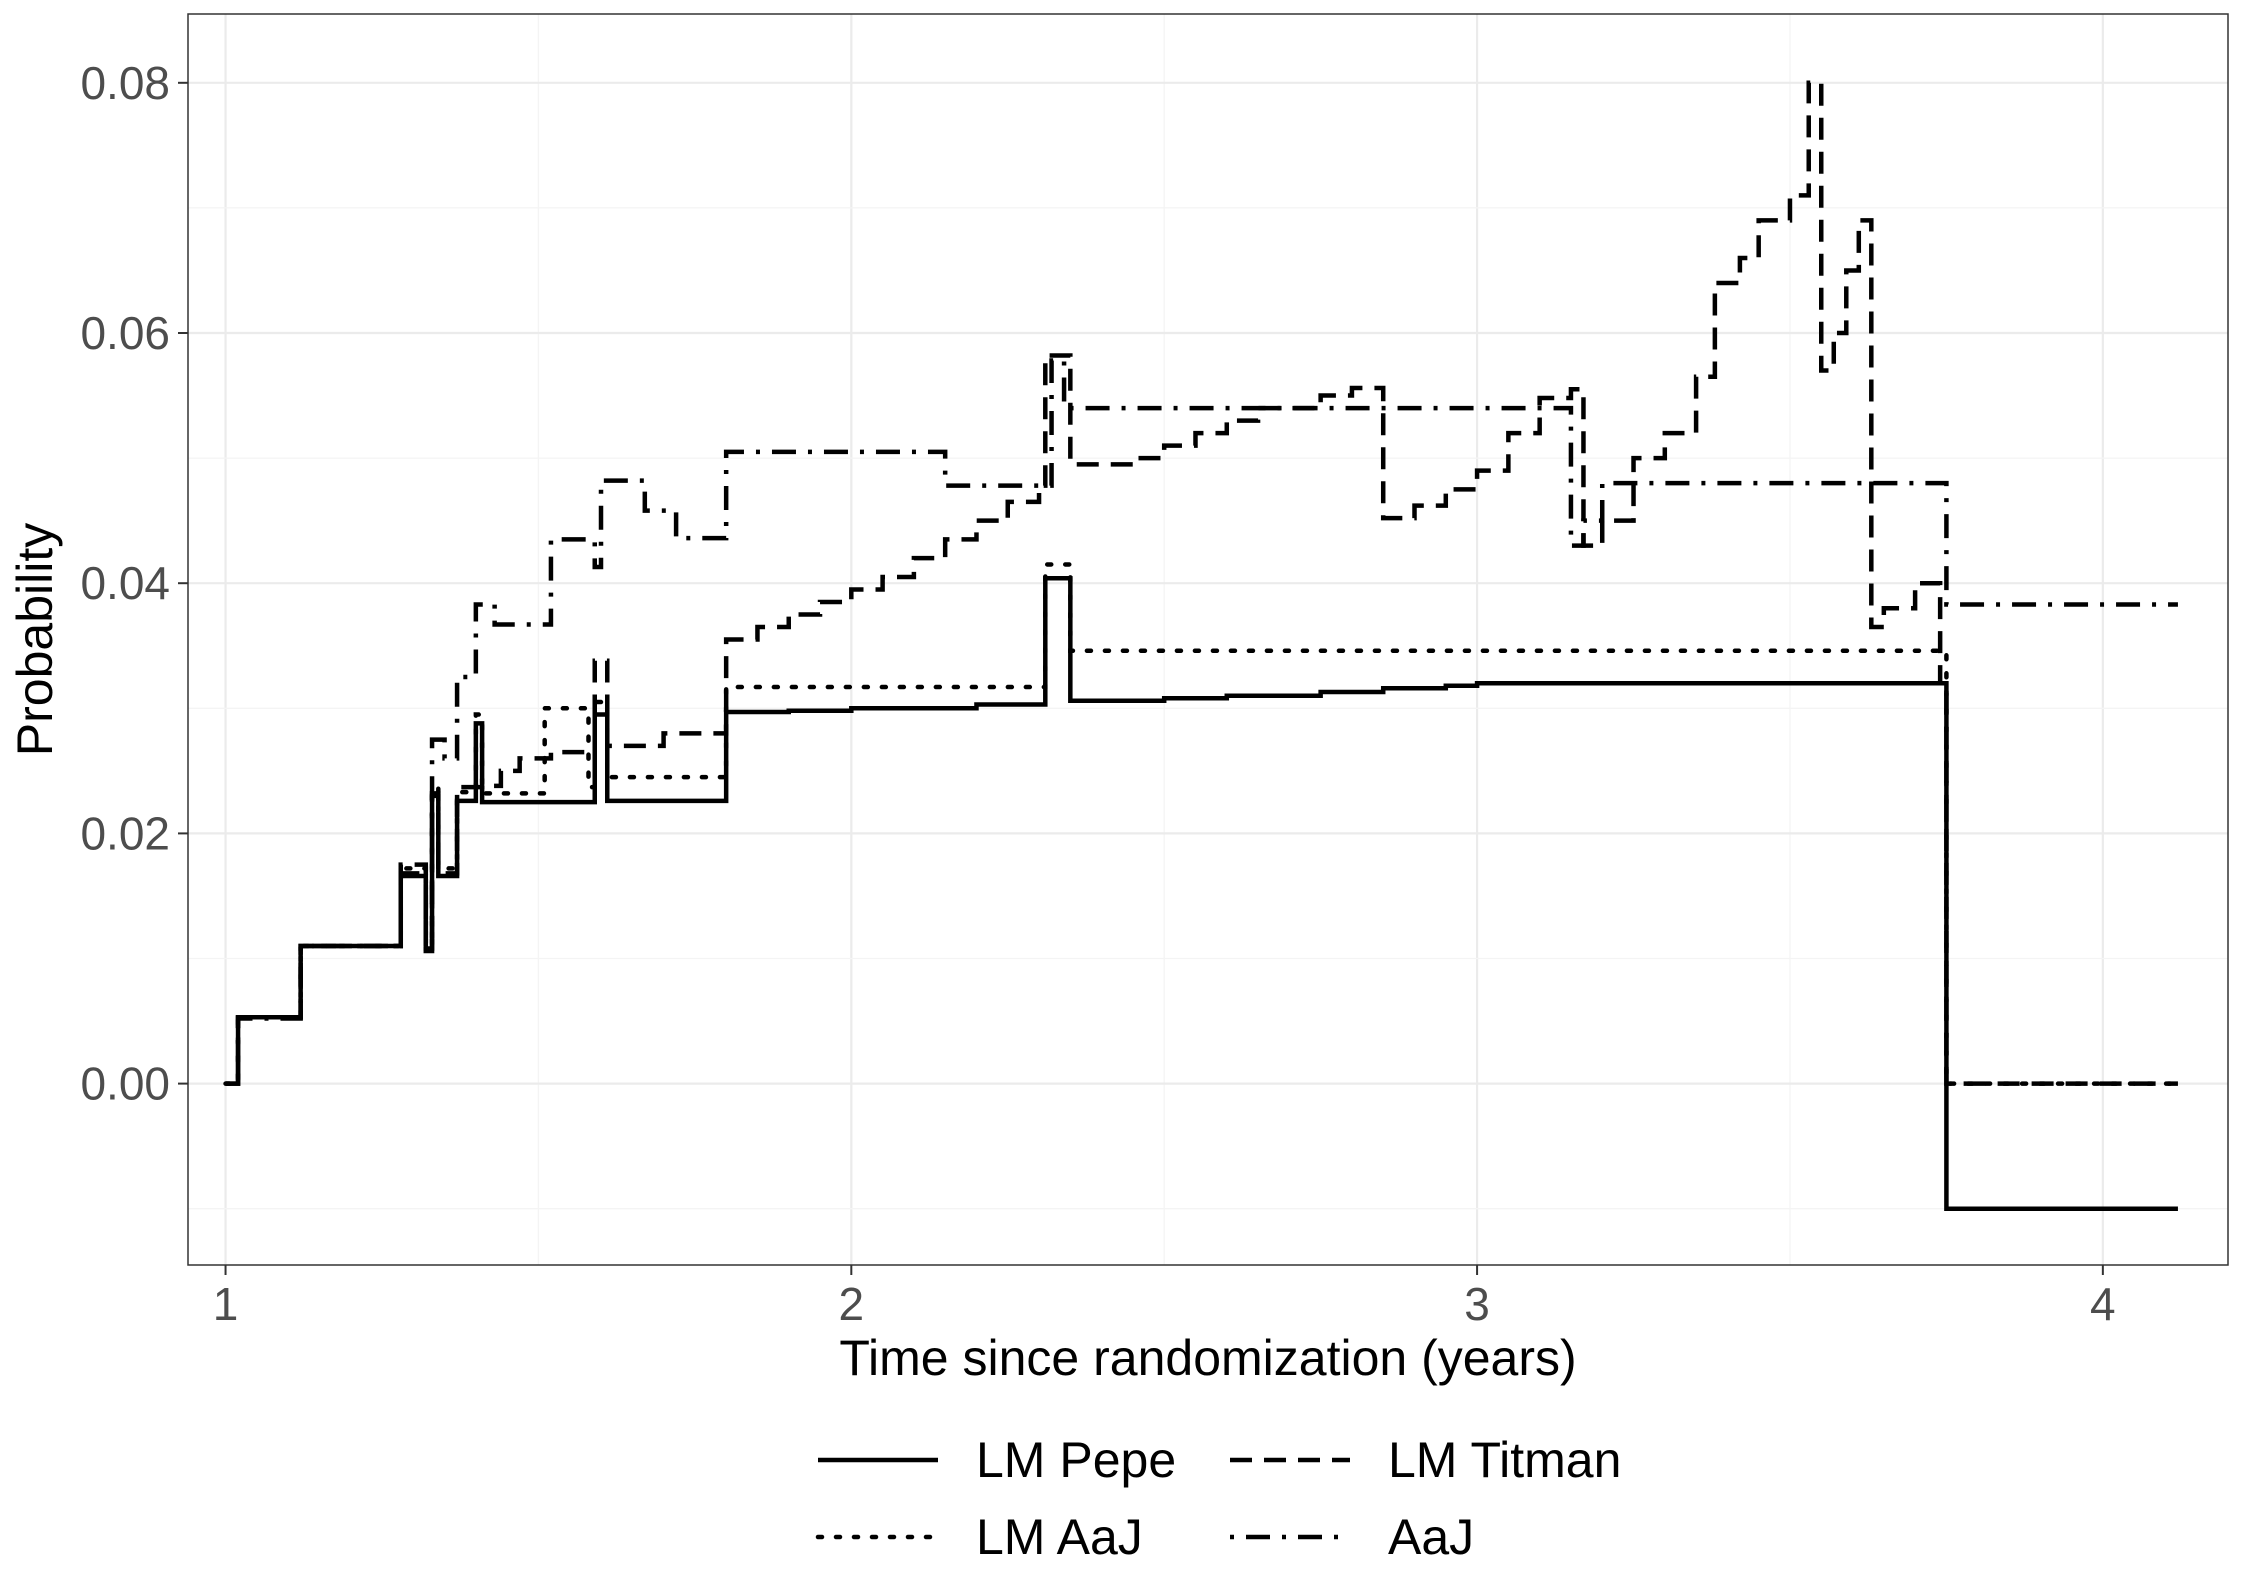  What do you see at coordinates (125, 83) in the screenshot?
I see `y-tick-label-4: 0.08` at bounding box center [125, 83].